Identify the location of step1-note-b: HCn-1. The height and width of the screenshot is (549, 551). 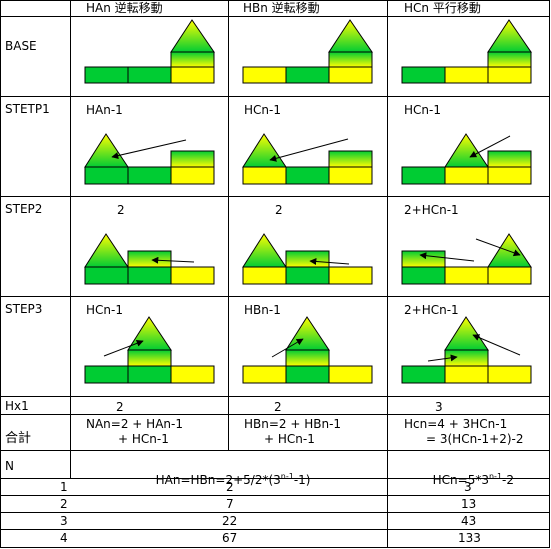
(262, 110).